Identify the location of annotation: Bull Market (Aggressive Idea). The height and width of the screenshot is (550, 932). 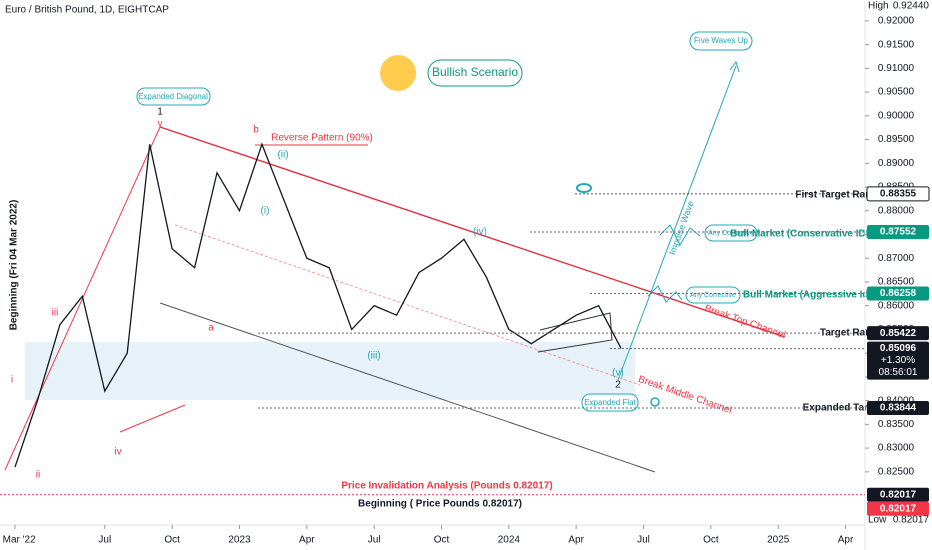
(813, 295).